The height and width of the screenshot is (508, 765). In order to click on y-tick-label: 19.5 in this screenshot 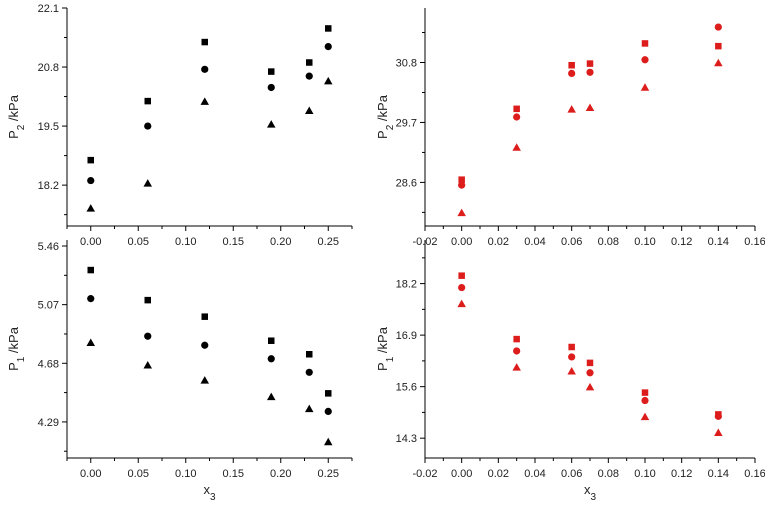, I will do `click(48, 127)`.